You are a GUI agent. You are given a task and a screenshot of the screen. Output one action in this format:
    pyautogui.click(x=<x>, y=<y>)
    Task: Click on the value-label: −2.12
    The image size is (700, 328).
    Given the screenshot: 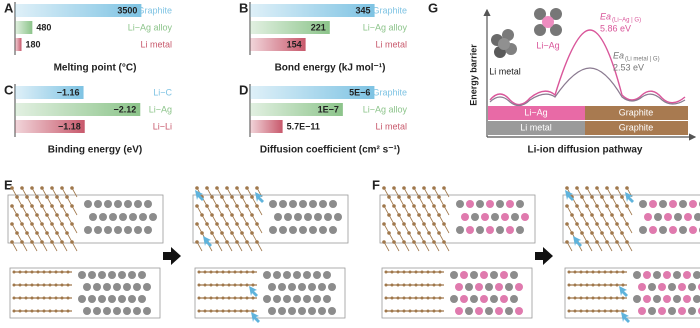 What is the action you would take?
    pyautogui.click(x=124, y=109)
    